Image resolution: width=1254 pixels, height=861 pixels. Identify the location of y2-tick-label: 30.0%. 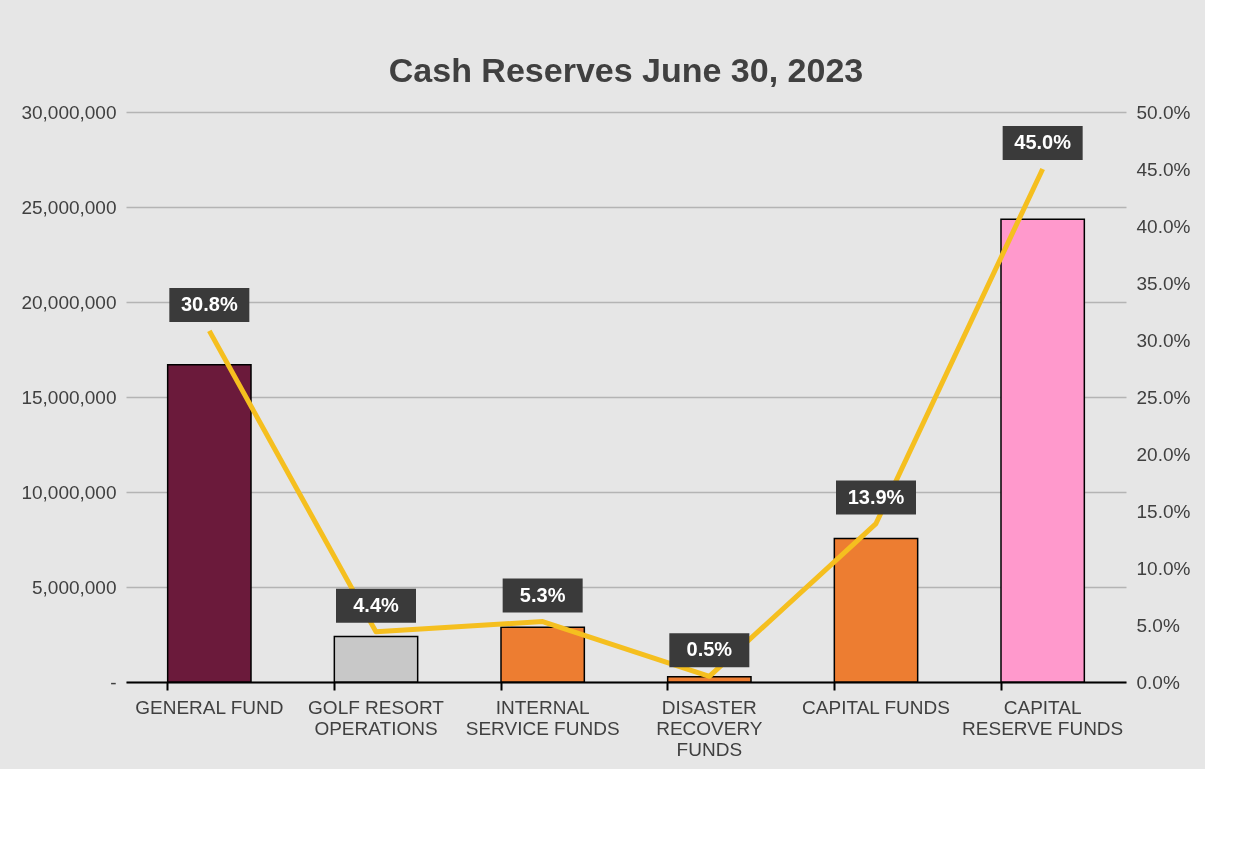
(1163, 340).